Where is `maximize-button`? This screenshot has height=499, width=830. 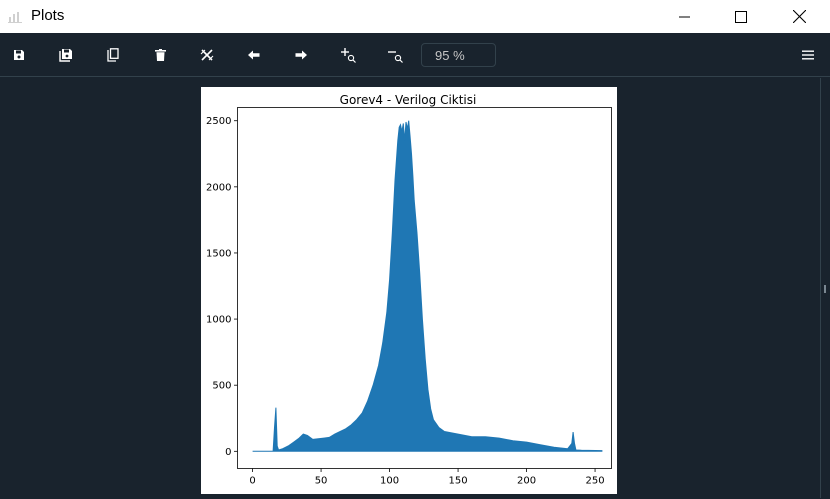
maximize-button is located at coordinates (741, 16).